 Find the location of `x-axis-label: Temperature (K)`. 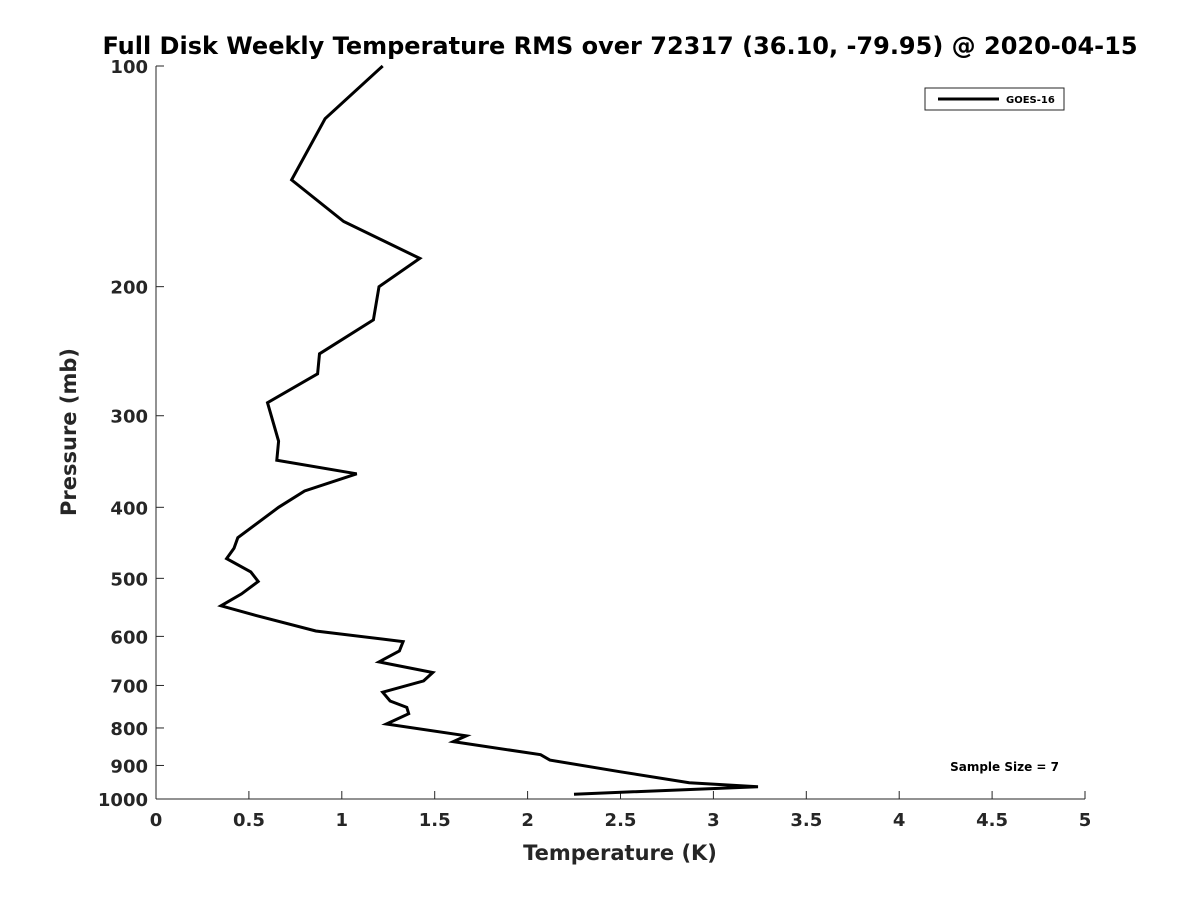

x-axis-label: Temperature (K) is located at coordinates (620, 853).